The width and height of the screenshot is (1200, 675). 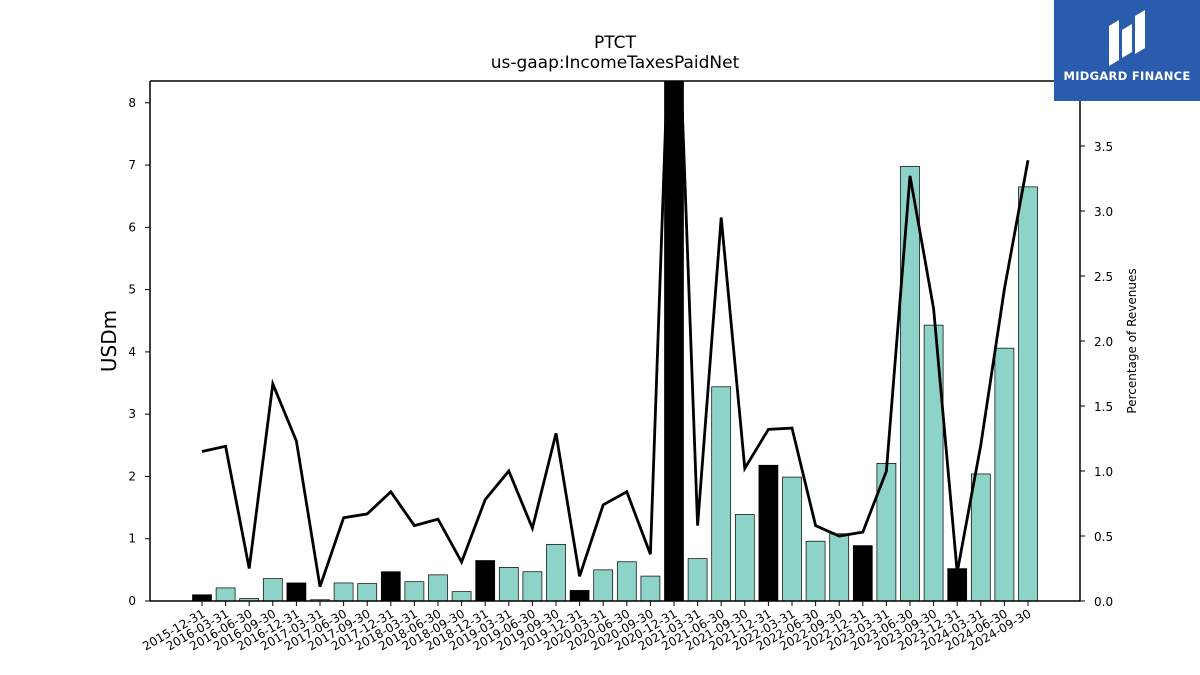 I want to click on y-tick-label: 3, so click(x=132, y=414).